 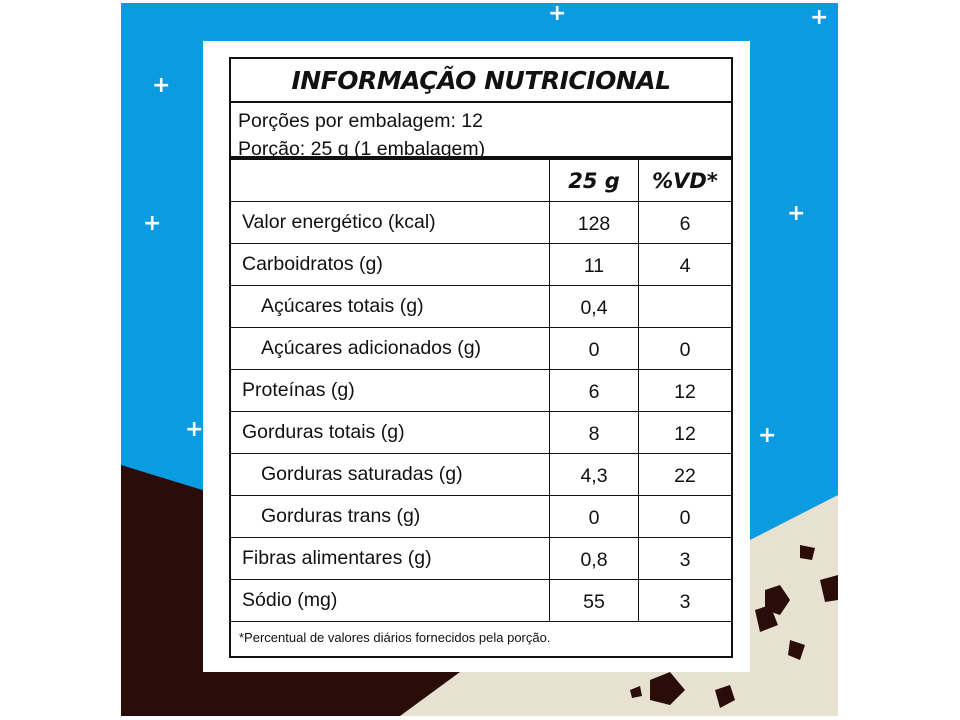 I want to click on table-row: Proteínas (g) 6 12, so click(x=481, y=391).